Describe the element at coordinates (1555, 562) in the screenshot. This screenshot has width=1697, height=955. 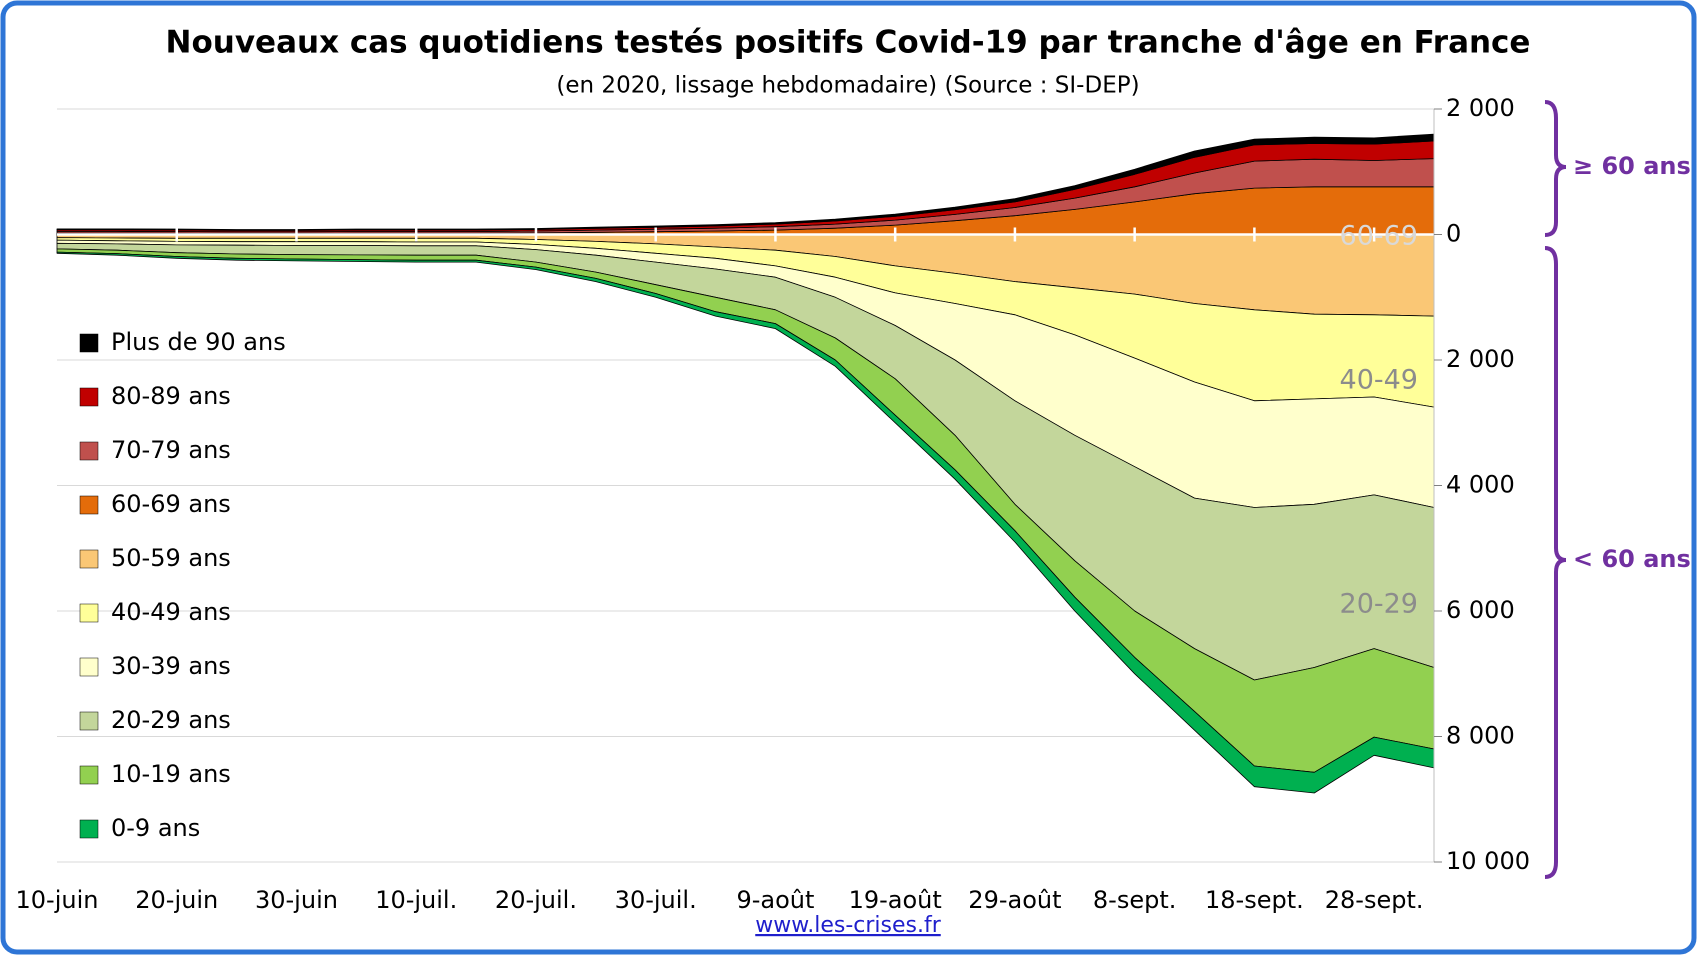
I see `bracket-bottom` at that location.